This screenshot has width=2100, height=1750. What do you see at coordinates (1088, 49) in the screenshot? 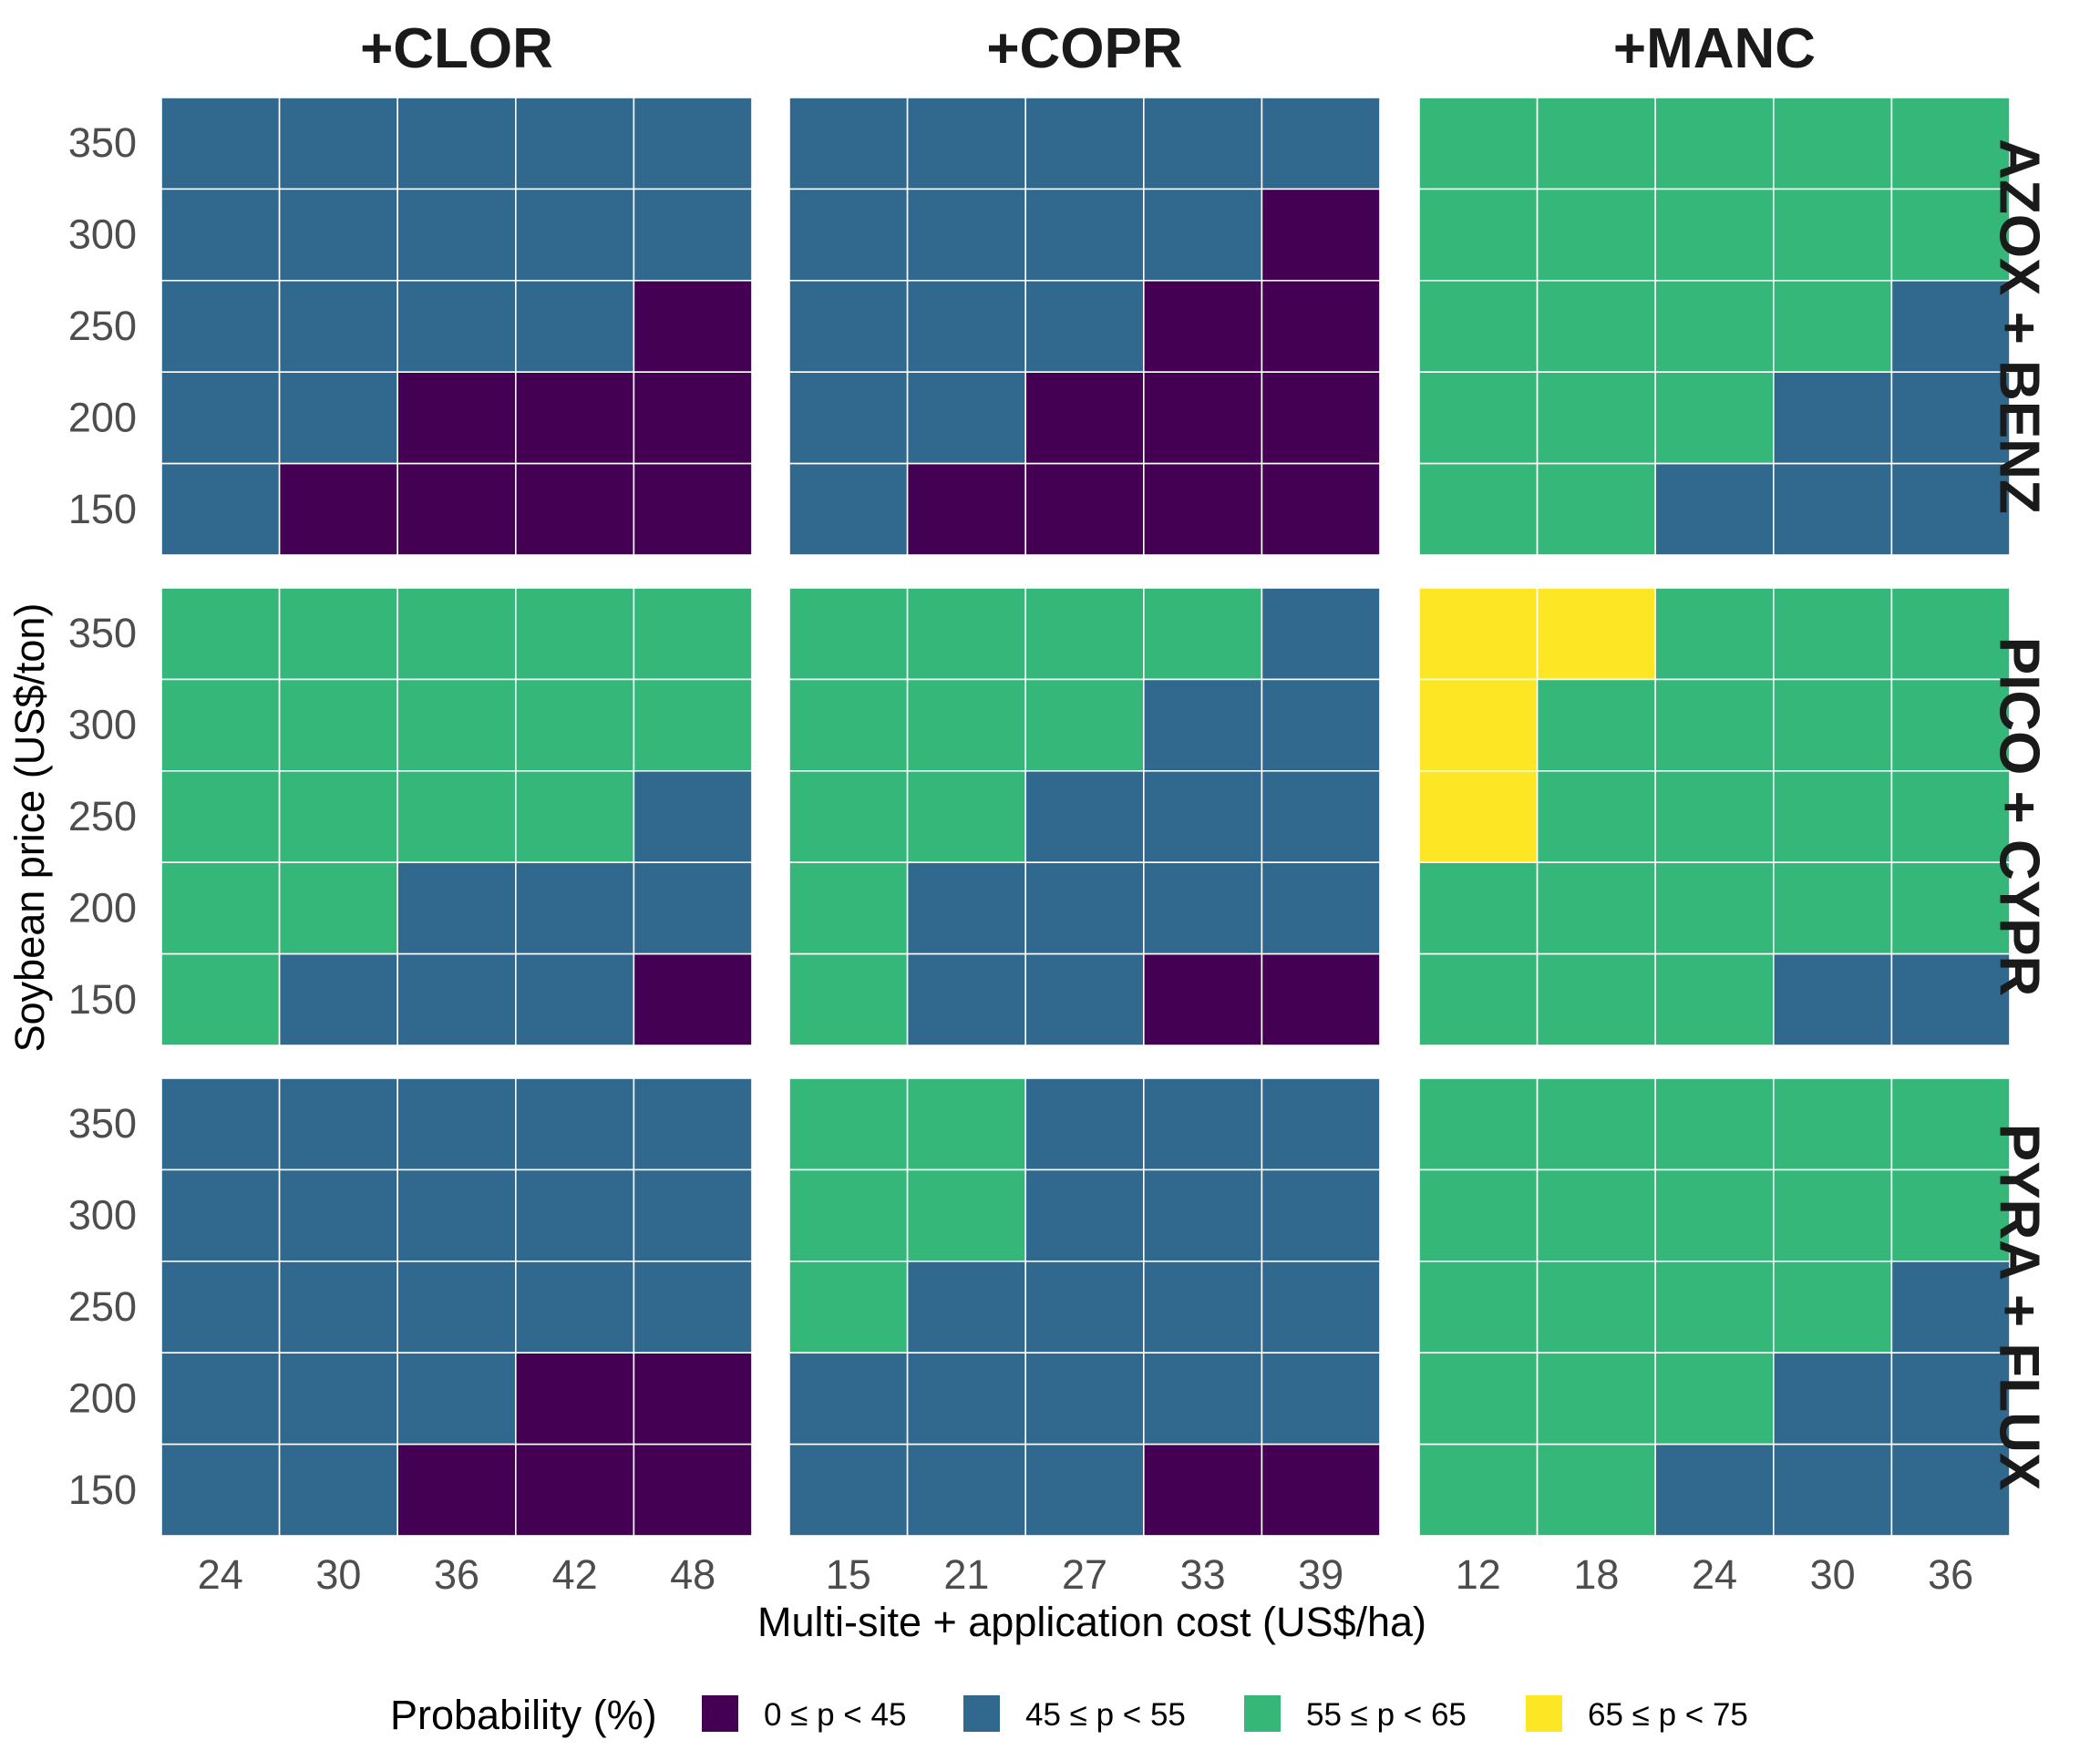
I see `column-facet-labels: +CLOR +COPR +MANC` at bounding box center [1088, 49].